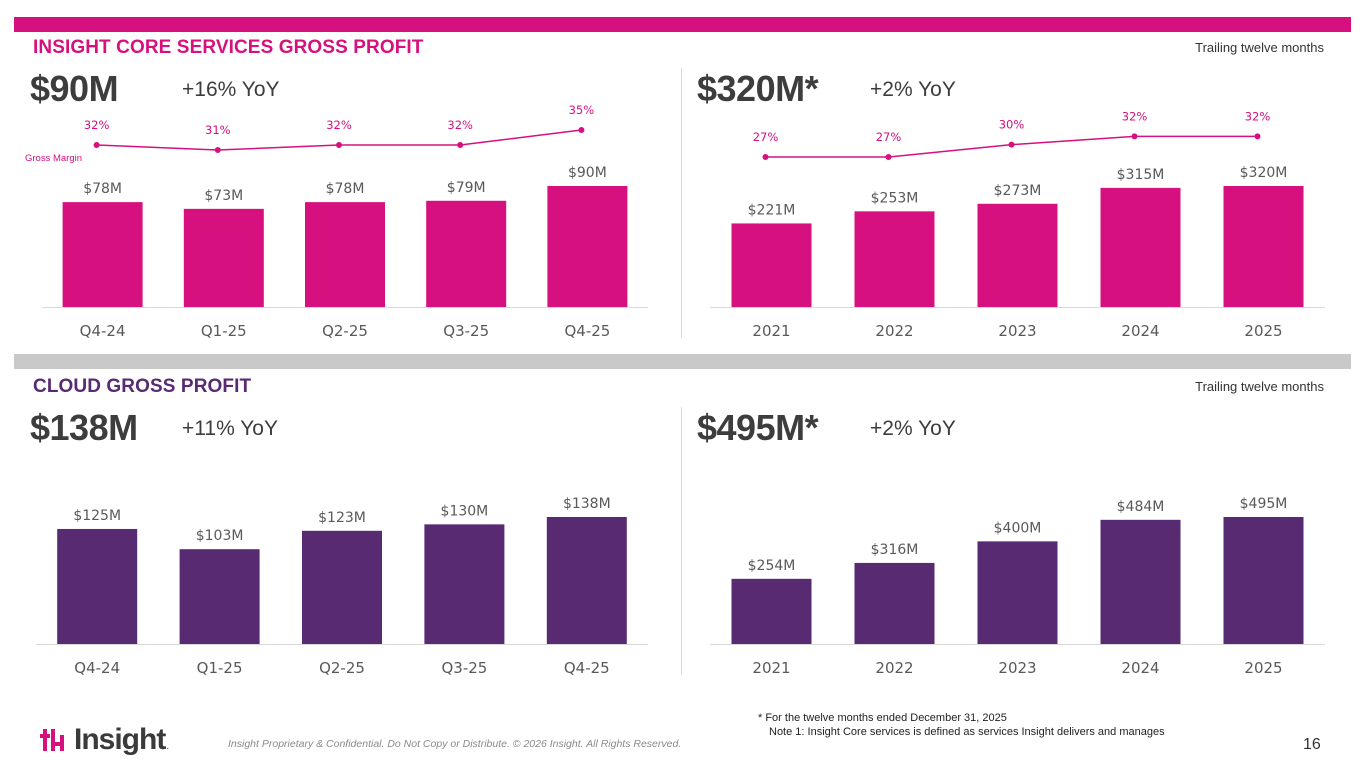 Image resolution: width=1365 pixels, height=768 pixels. Describe the element at coordinates (1259, 386) in the screenshot. I see `cloud-ttm-label: Trailing twelve months` at that location.